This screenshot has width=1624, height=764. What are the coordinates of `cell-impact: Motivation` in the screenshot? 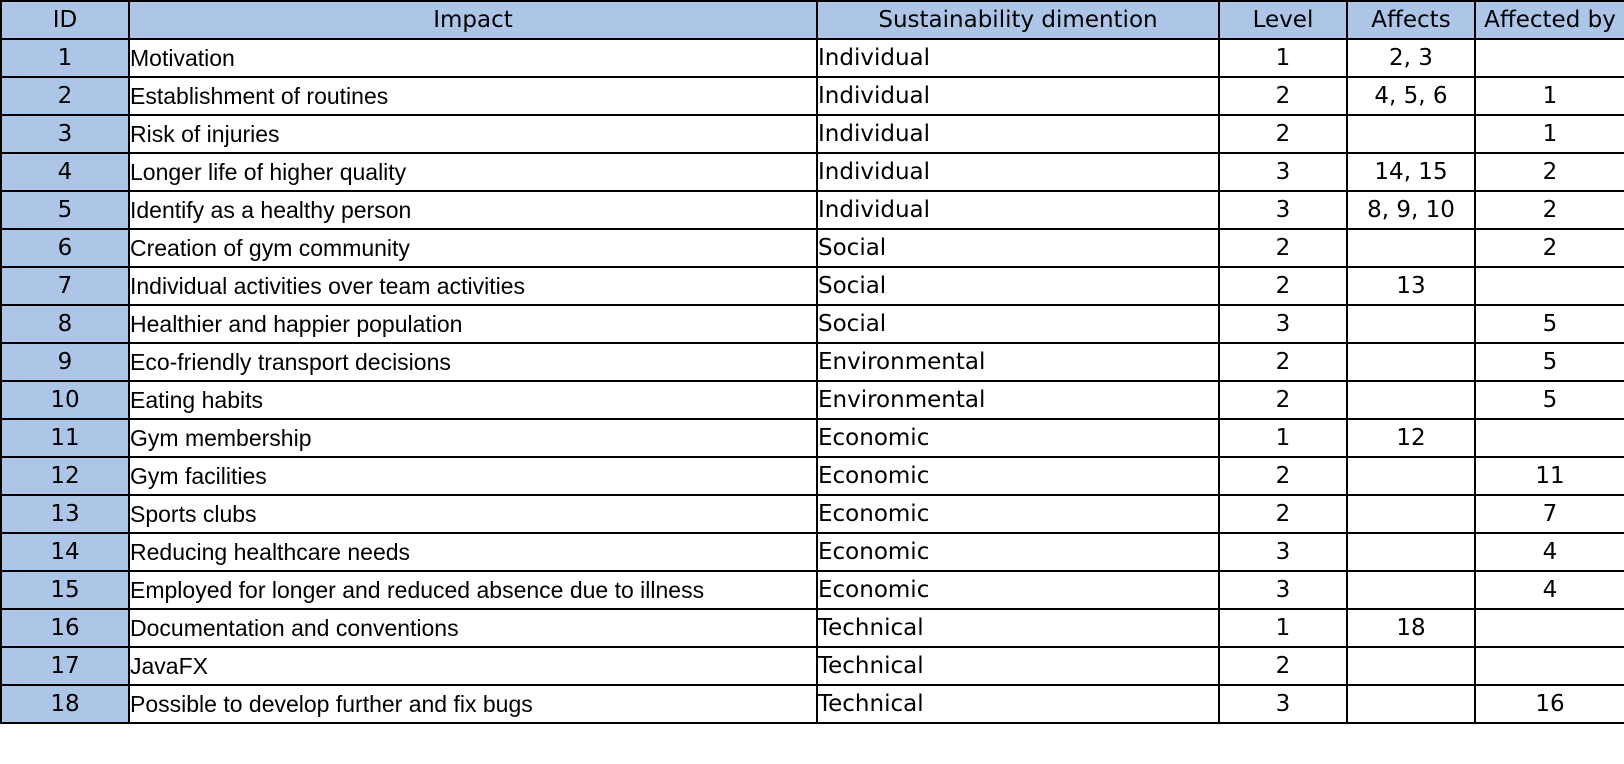 It's located at (473, 58).